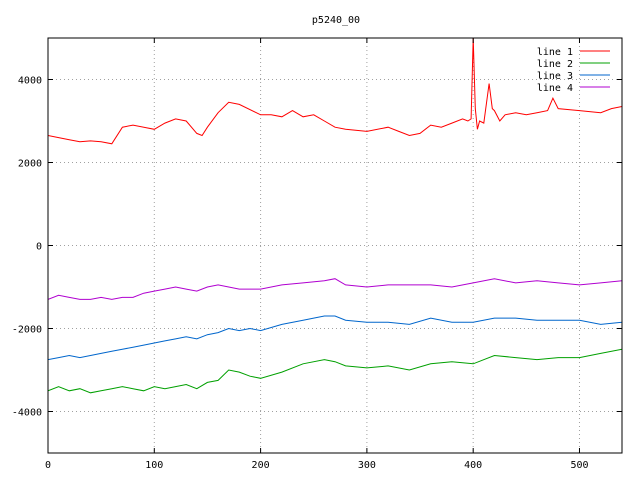 Image resolution: width=640 pixels, height=480 pixels. What do you see at coordinates (336, 20) in the screenshot?
I see `chart-title: p5240_00` at bounding box center [336, 20].